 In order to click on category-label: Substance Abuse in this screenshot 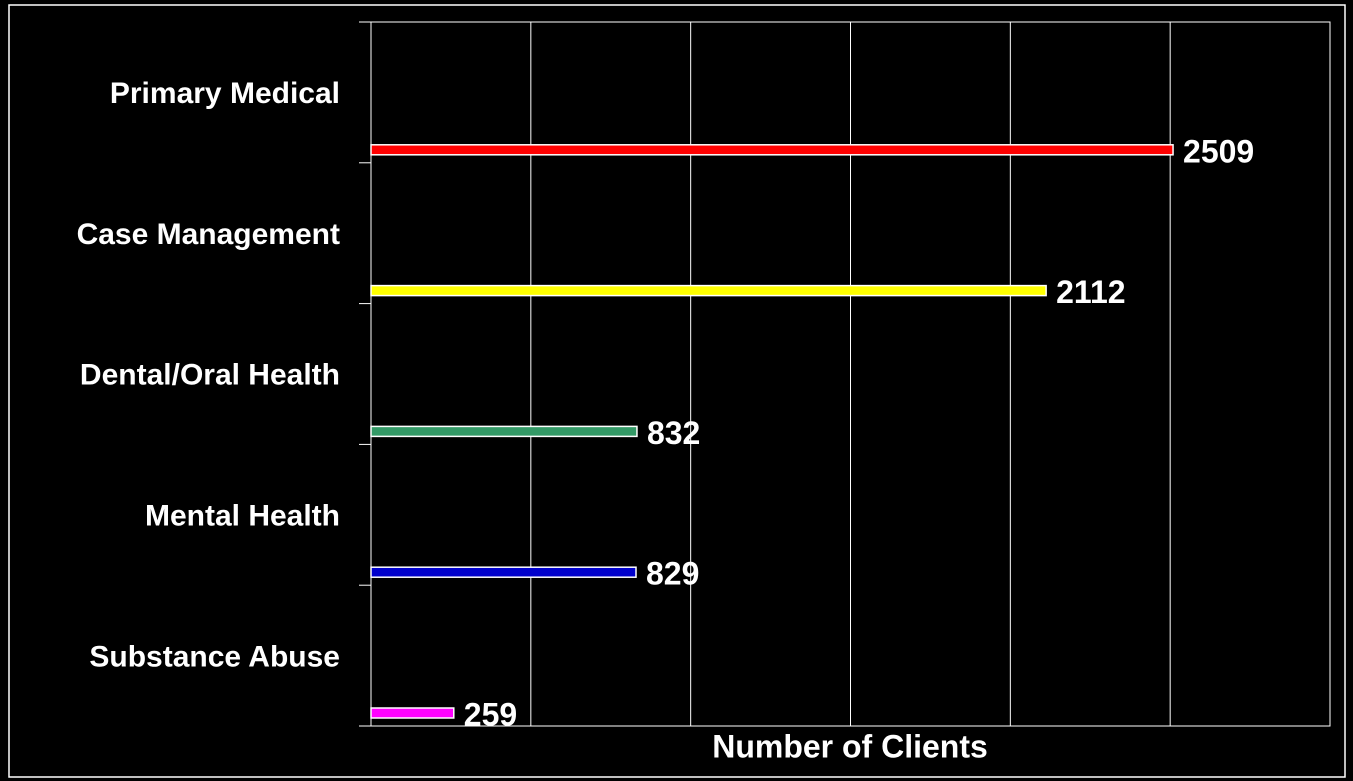, I will do `click(214, 656)`.